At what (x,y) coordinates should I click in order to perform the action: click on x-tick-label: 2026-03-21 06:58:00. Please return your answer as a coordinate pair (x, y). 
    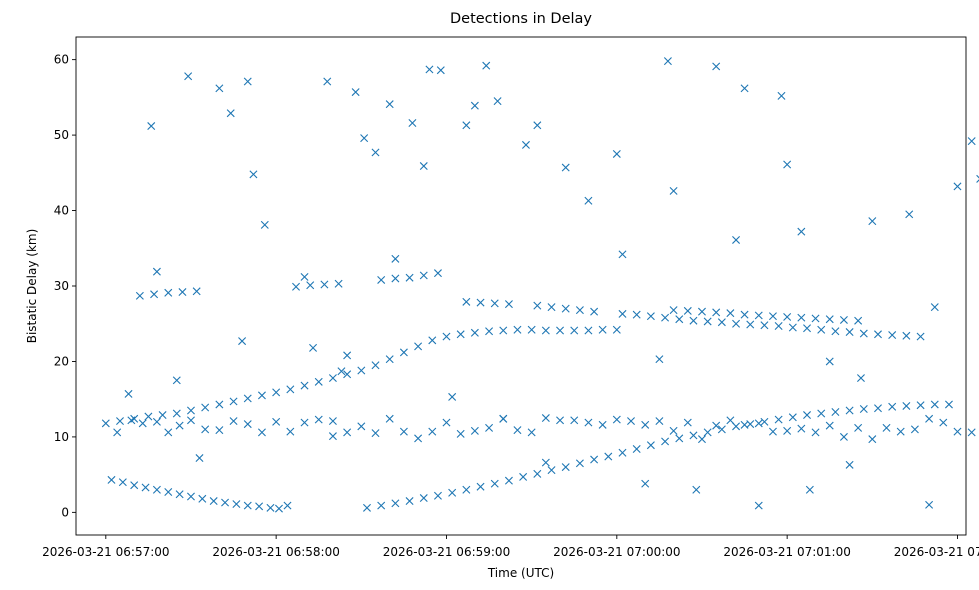
    Looking at the image, I should click on (275, 552).